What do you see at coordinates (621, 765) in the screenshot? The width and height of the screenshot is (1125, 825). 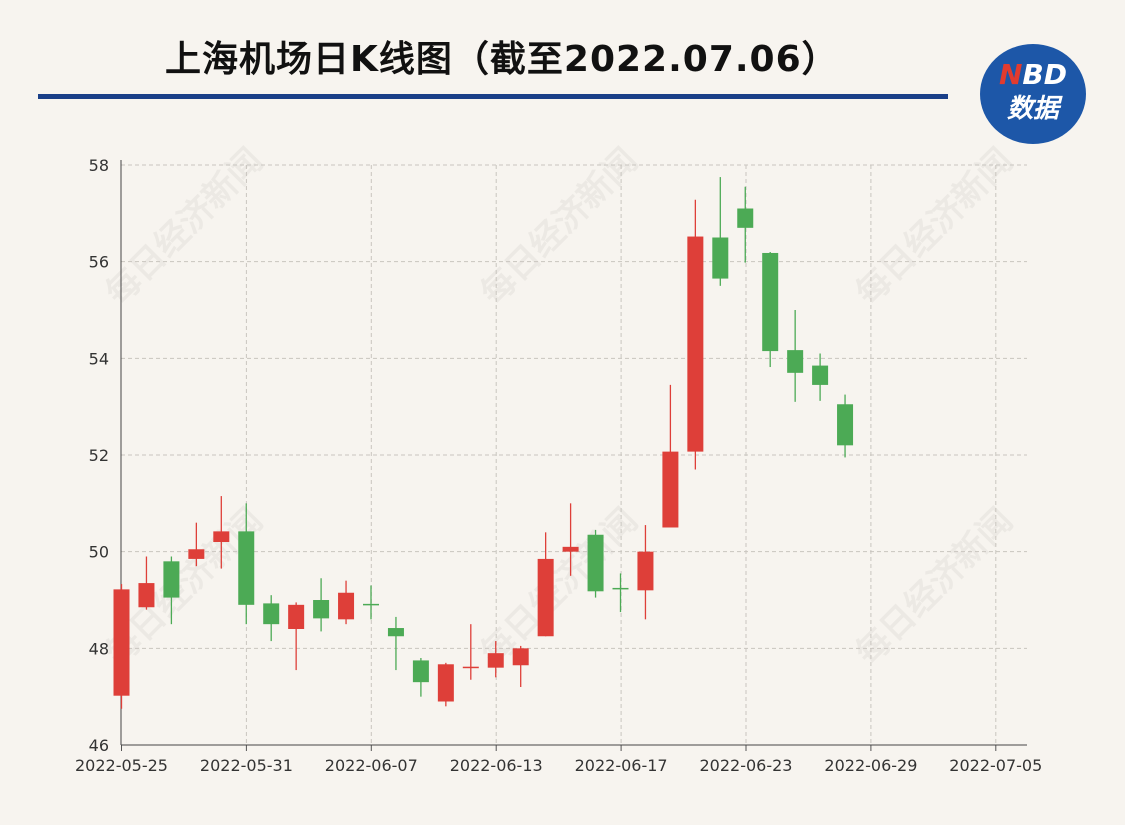 I see `x-tick-label: 2022-06-17` at bounding box center [621, 765].